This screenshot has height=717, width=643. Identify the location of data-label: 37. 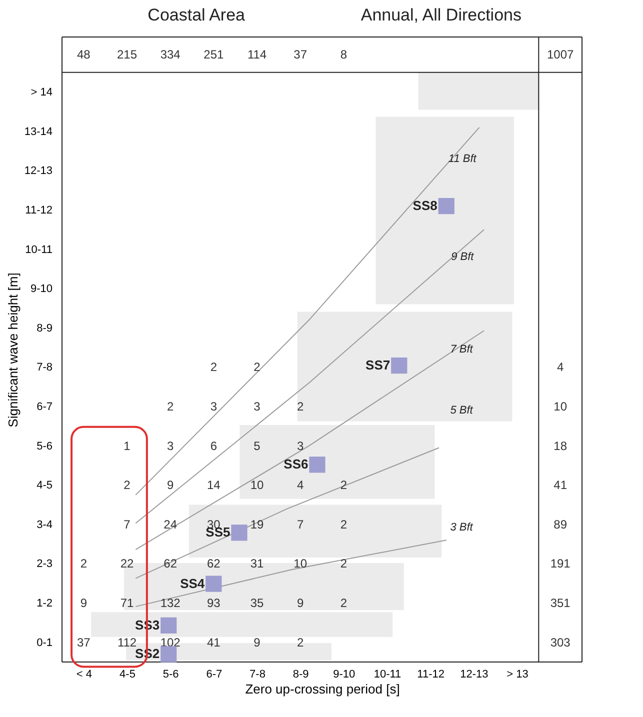
(83, 642).